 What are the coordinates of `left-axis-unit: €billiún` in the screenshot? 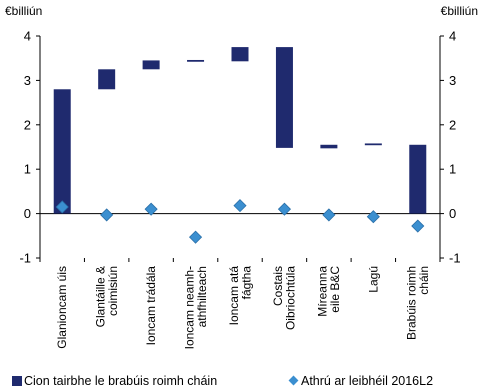 It's located at (23, 11).